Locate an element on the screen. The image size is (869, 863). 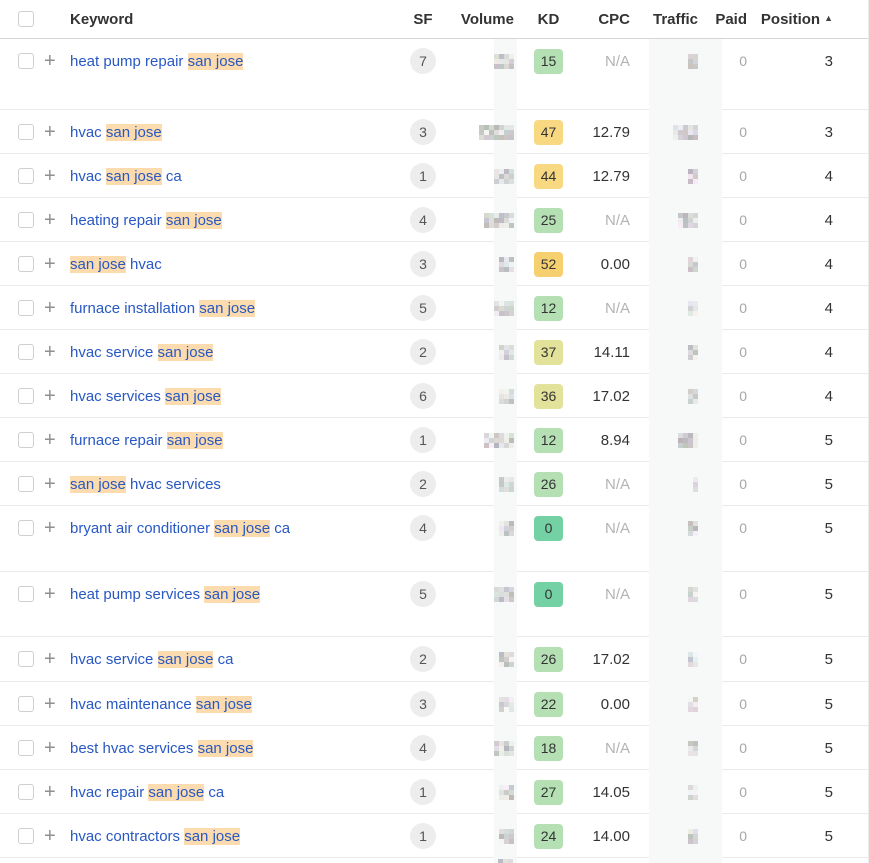
header-kd: KD is located at coordinates (548, 19).